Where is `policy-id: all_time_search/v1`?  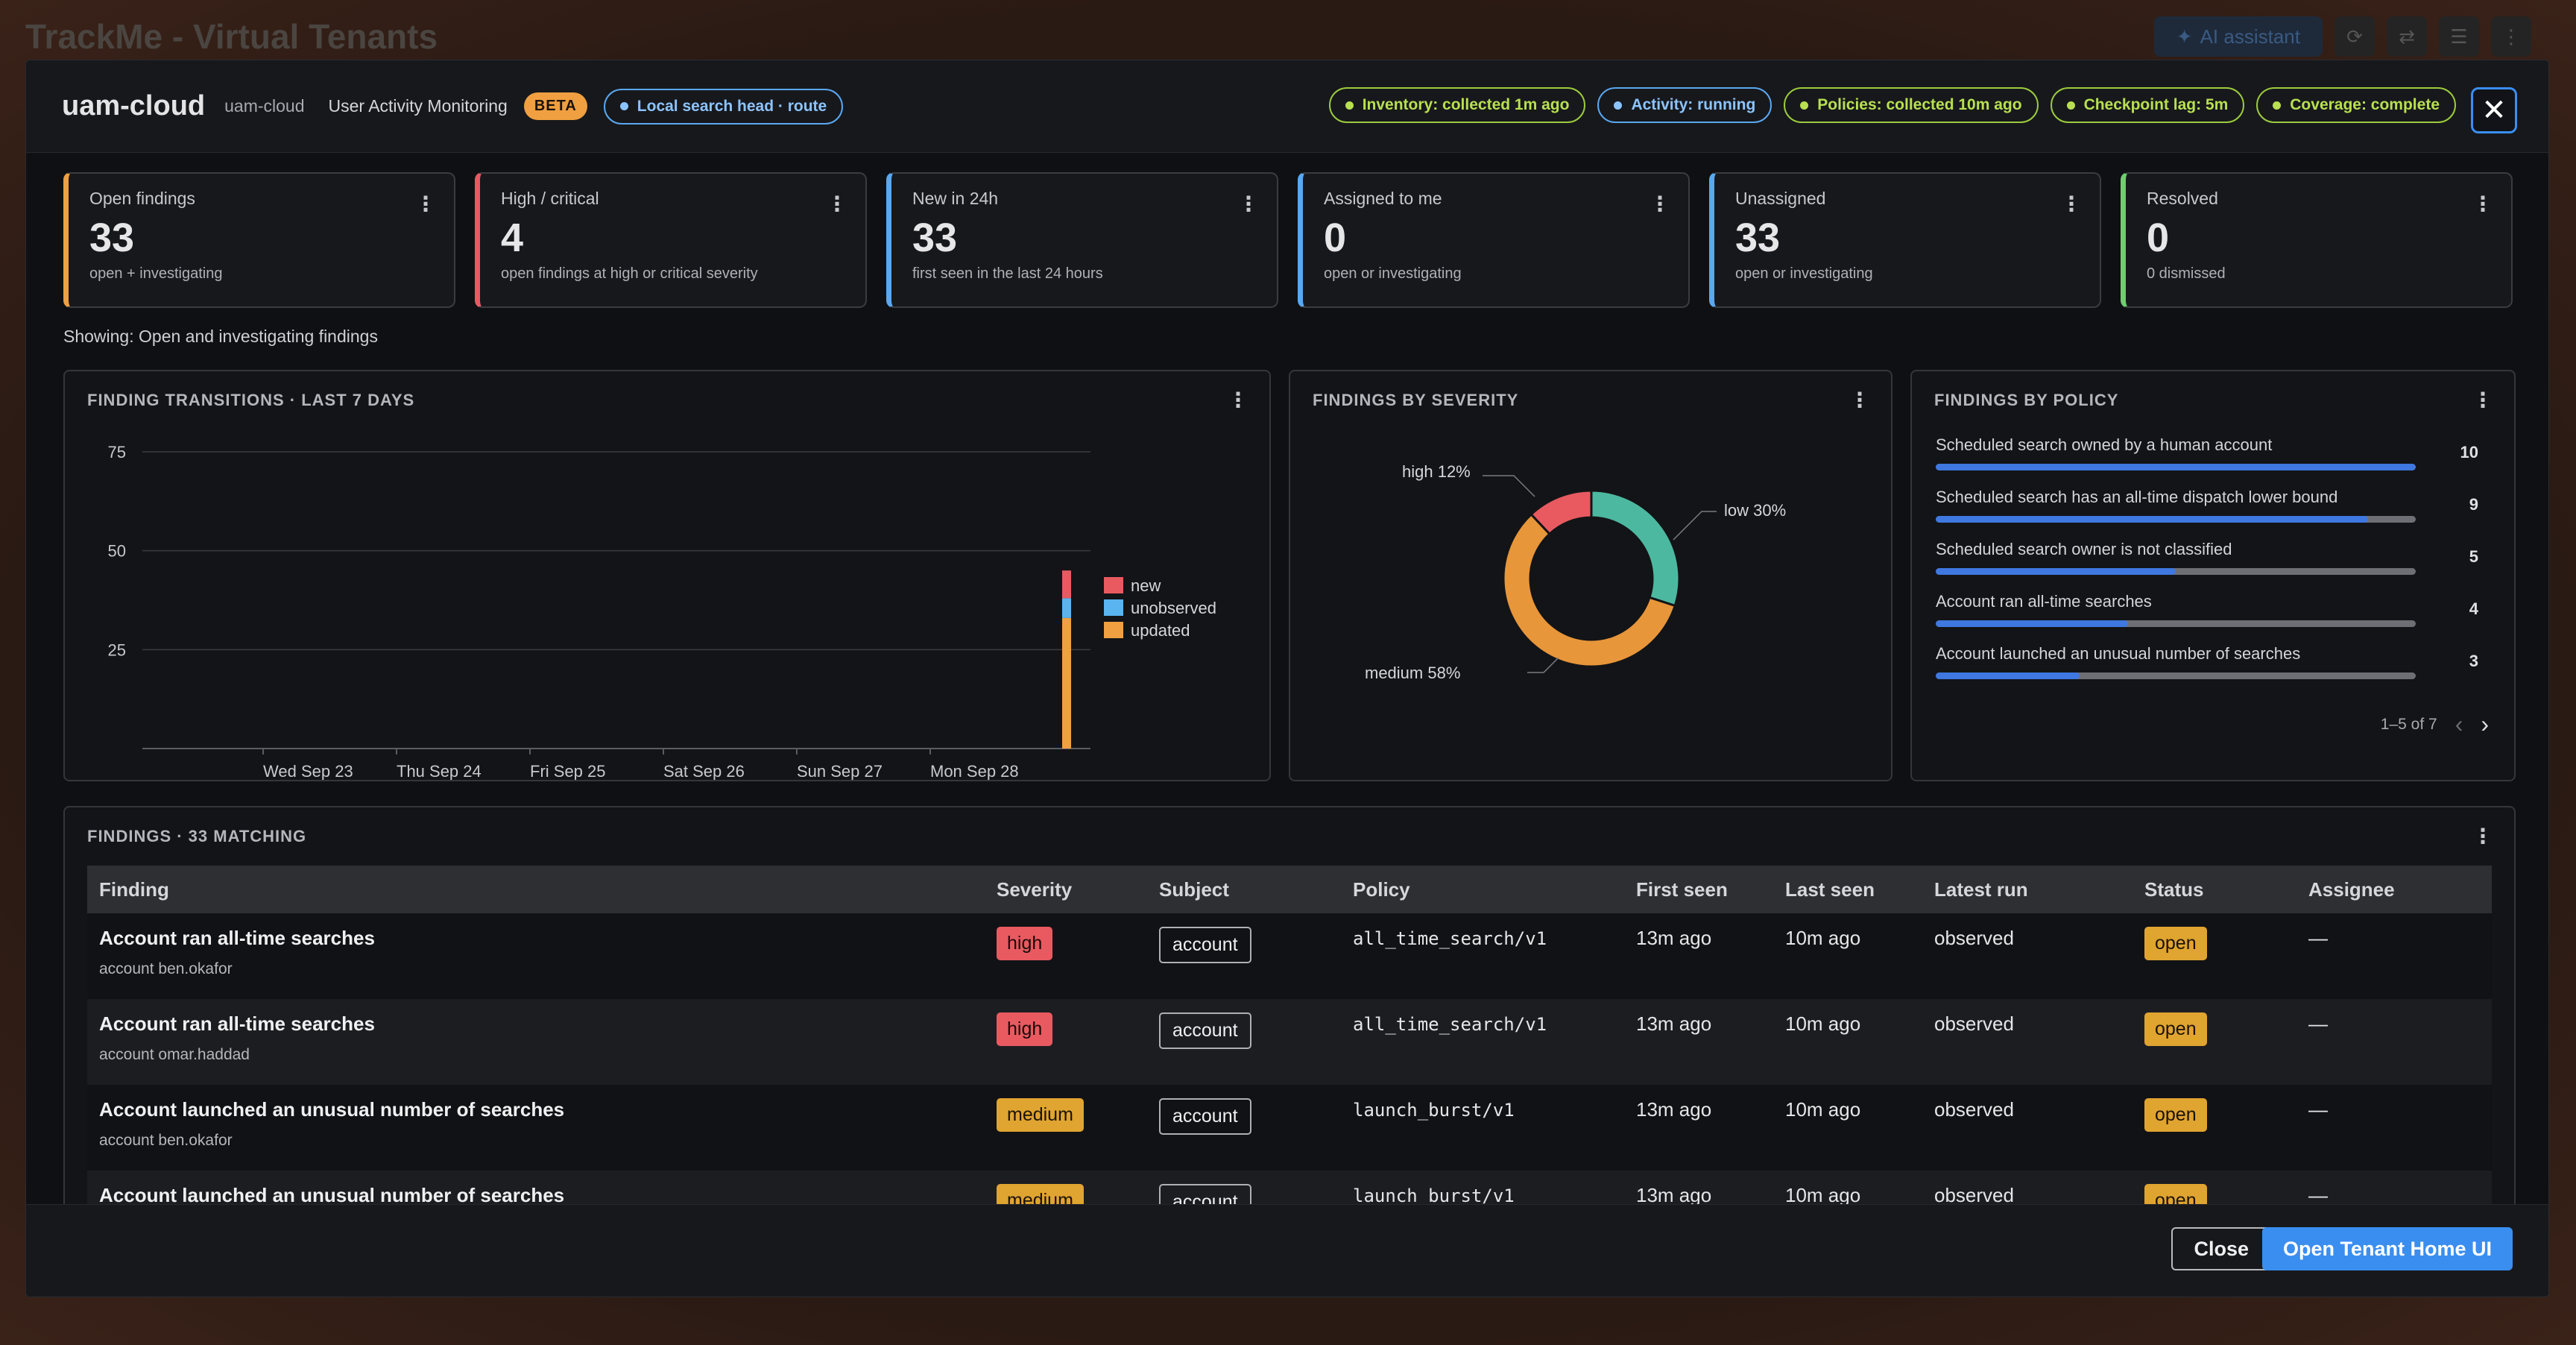 policy-id: all_time_search/v1 is located at coordinates (1450, 938).